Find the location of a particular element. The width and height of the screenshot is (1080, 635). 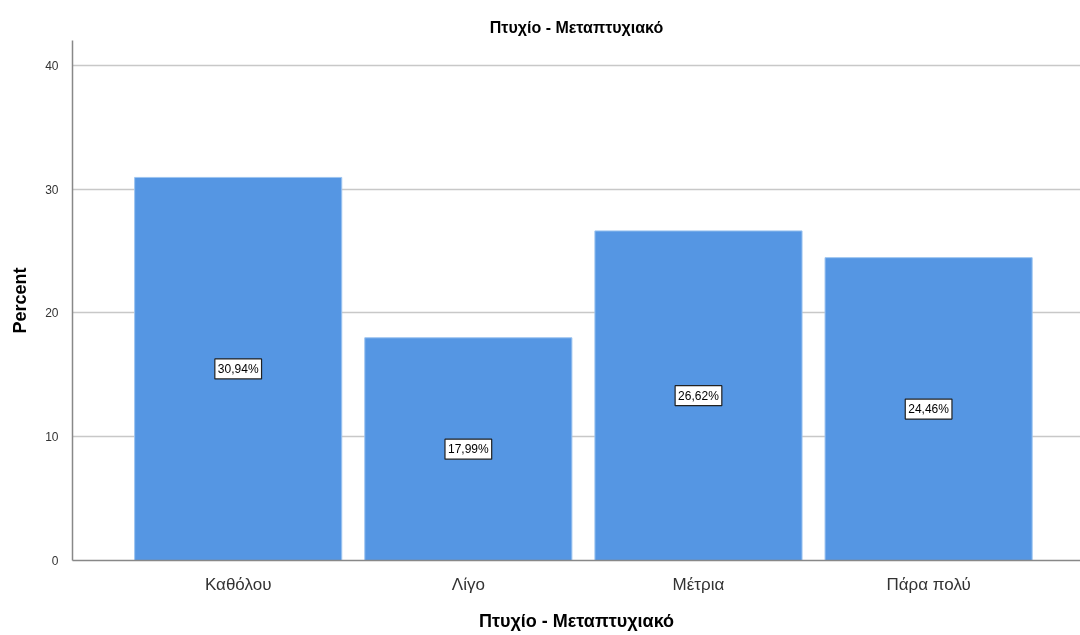

data-label: 26,62% is located at coordinates (699, 395).